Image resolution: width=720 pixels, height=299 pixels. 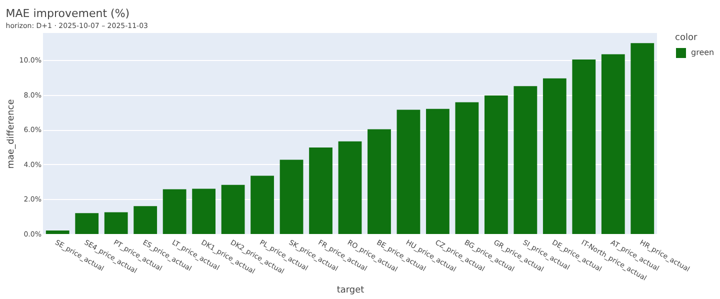 I want to click on y-axis-title: mae_difference, so click(x=11, y=133).